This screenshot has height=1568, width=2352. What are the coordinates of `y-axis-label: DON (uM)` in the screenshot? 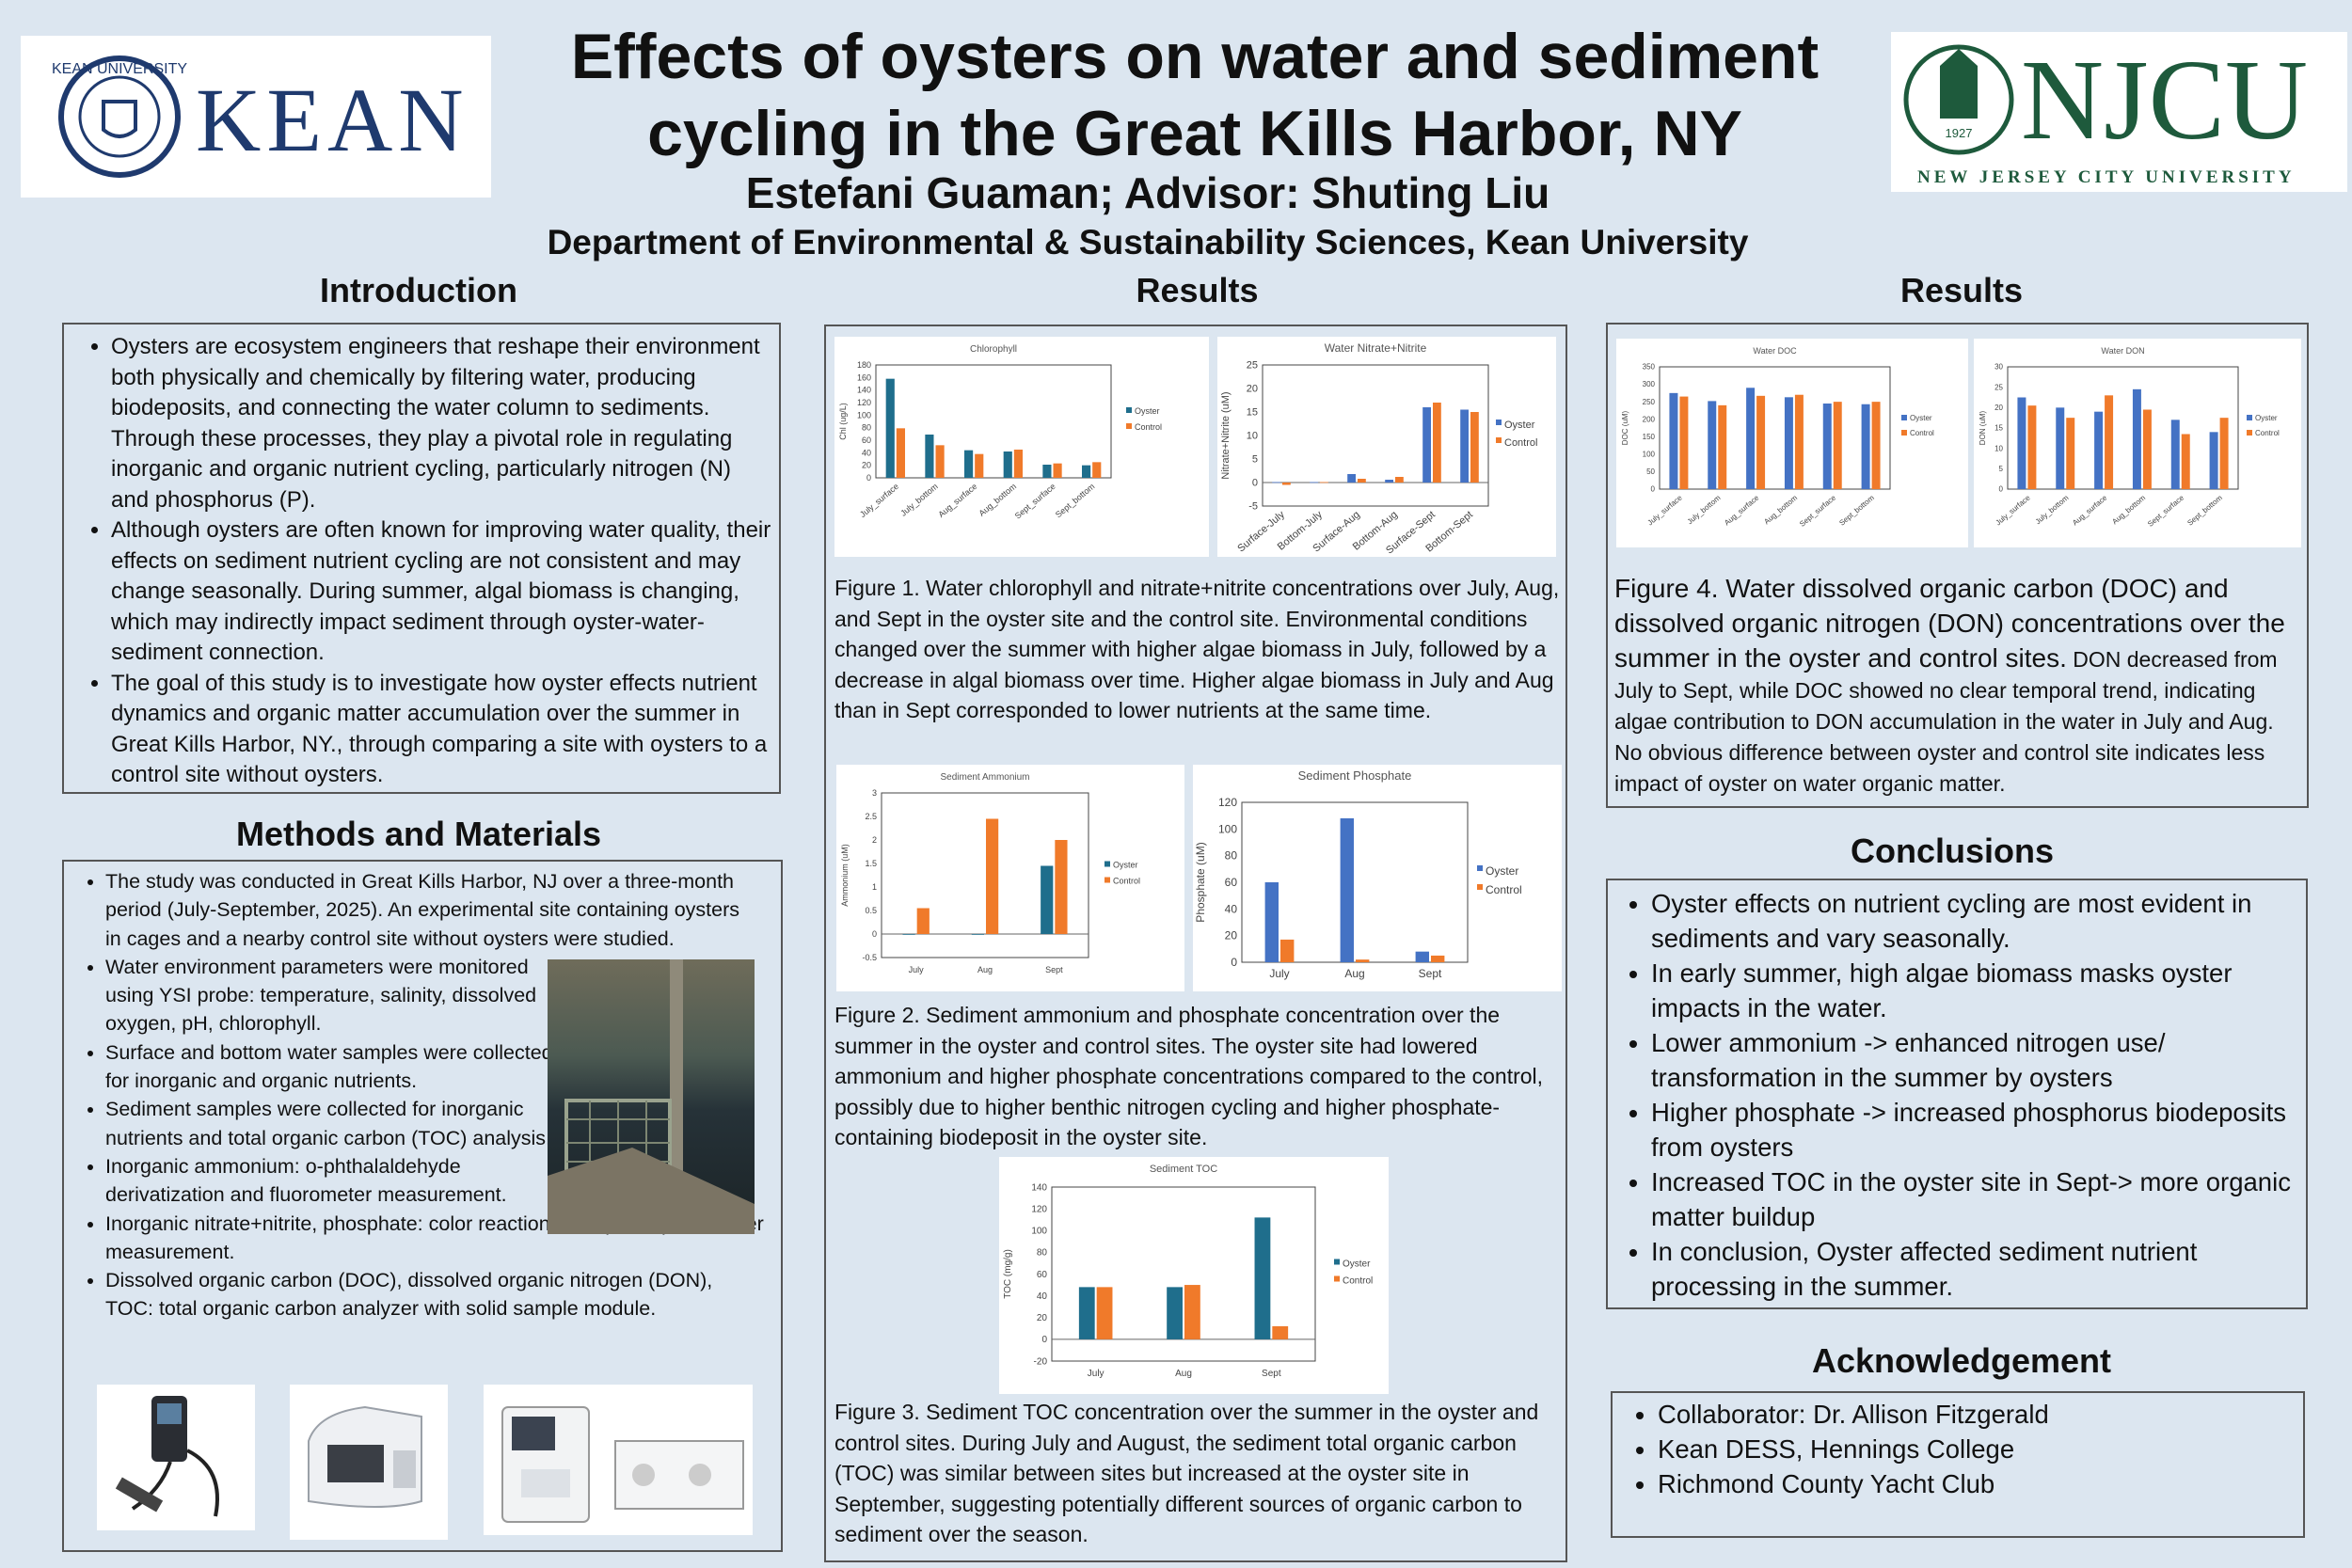 It's located at (1983, 427).